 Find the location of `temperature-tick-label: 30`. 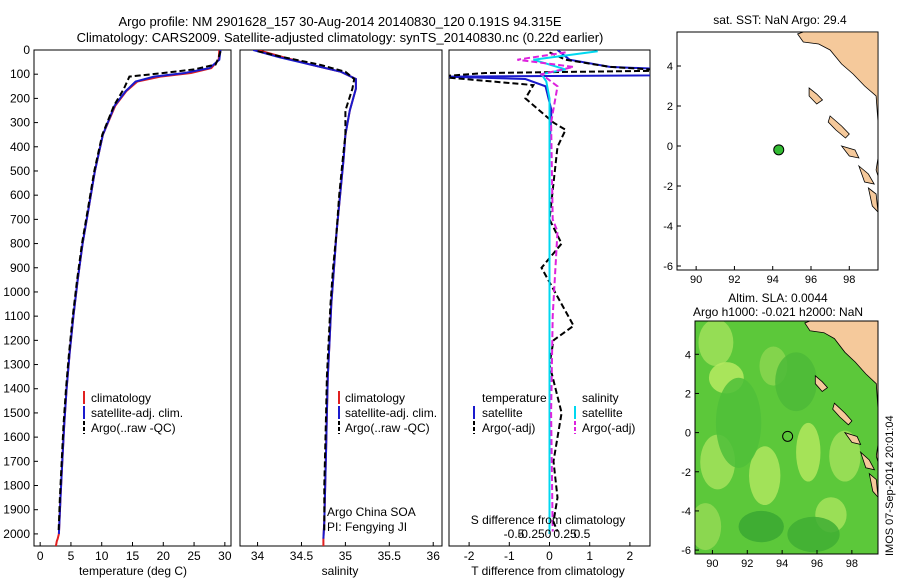

temperature-tick-label: 30 is located at coordinates (225, 556).